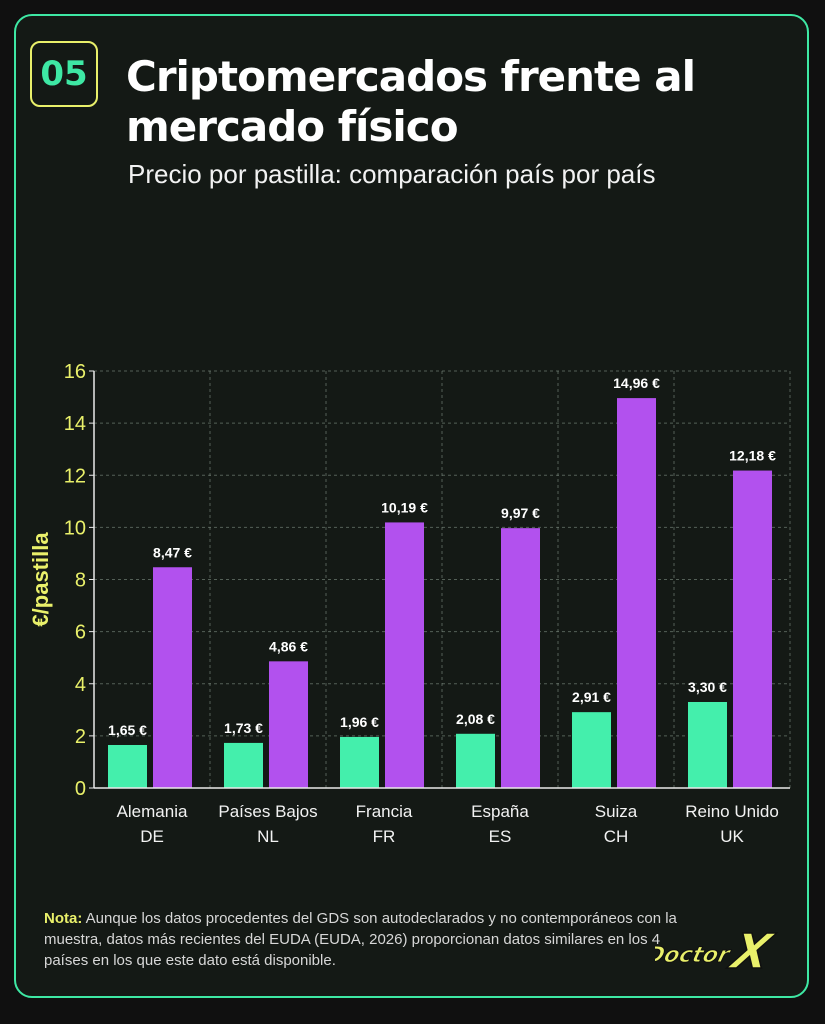  What do you see at coordinates (40, 579) in the screenshot?
I see `y-axis-title: €/pastilla` at bounding box center [40, 579].